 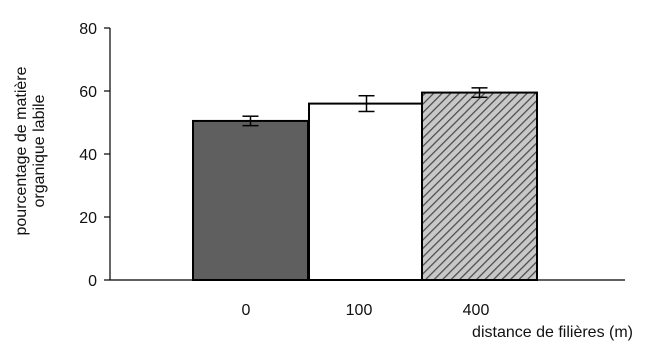 What do you see at coordinates (88, 155) in the screenshot?
I see `y-tick-label: 40` at bounding box center [88, 155].